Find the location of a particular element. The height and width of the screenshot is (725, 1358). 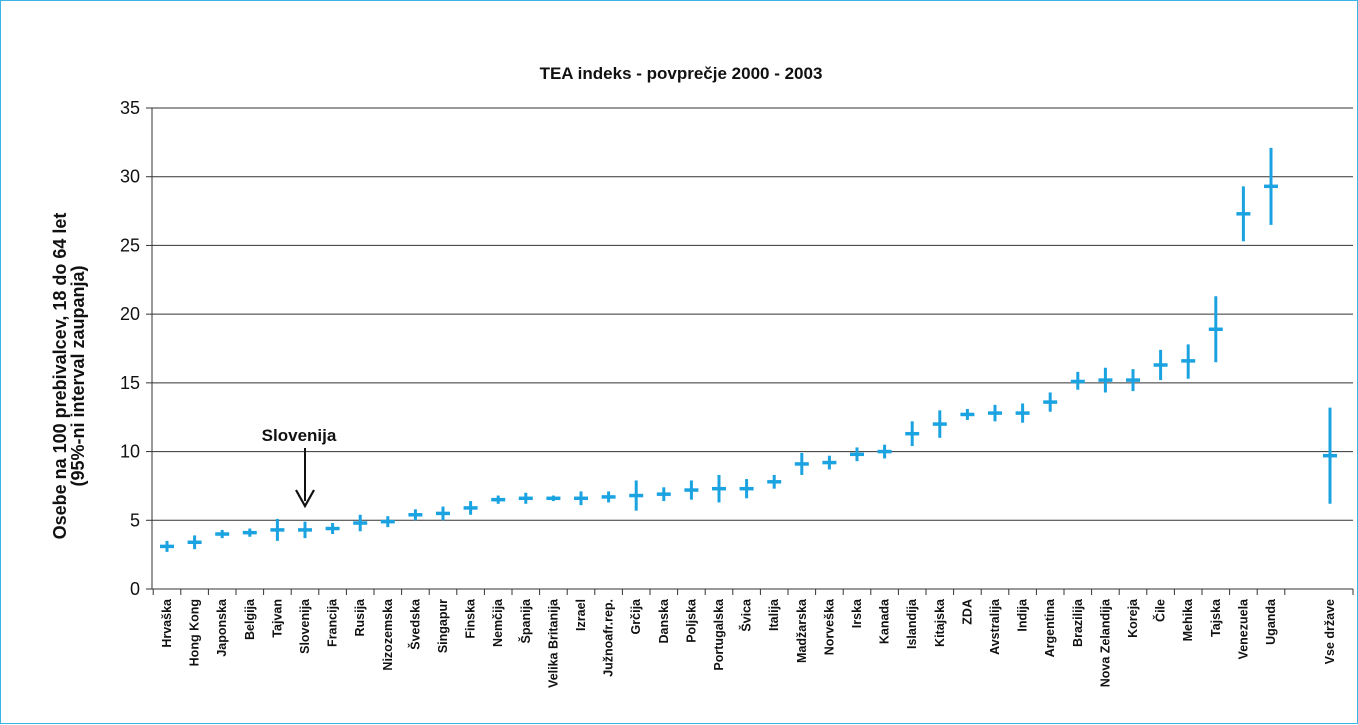

y-tick-label: 20 is located at coordinates (130, 314).